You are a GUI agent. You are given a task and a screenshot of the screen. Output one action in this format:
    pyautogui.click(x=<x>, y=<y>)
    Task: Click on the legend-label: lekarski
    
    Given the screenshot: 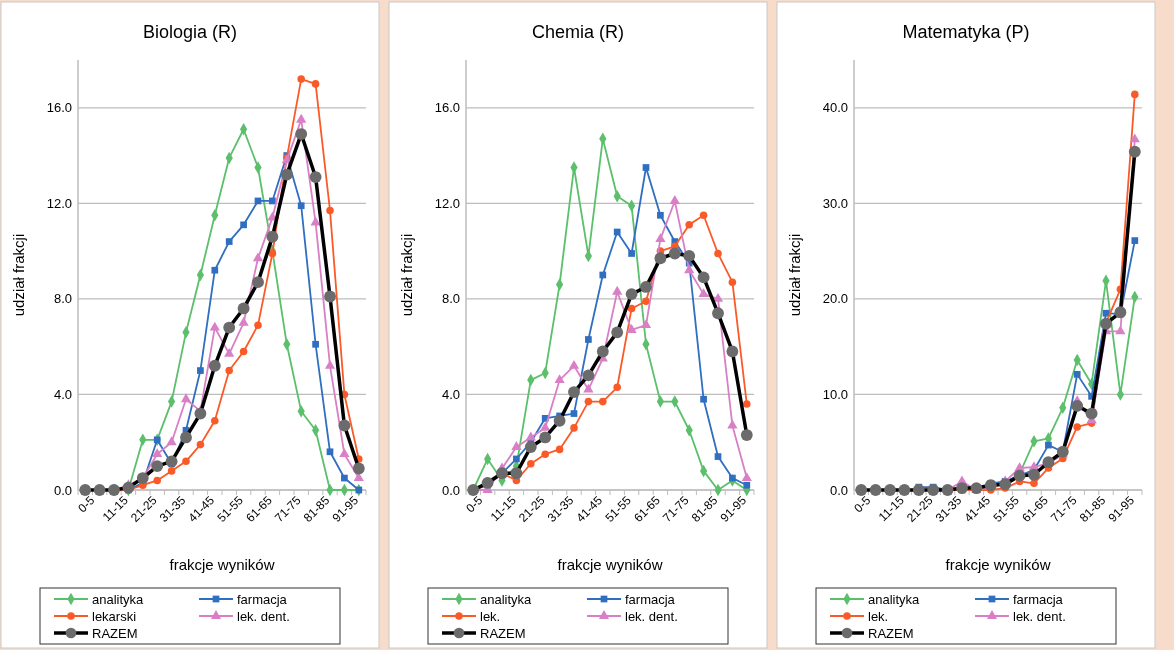 What is the action you would take?
    pyautogui.click(x=114, y=616)
    